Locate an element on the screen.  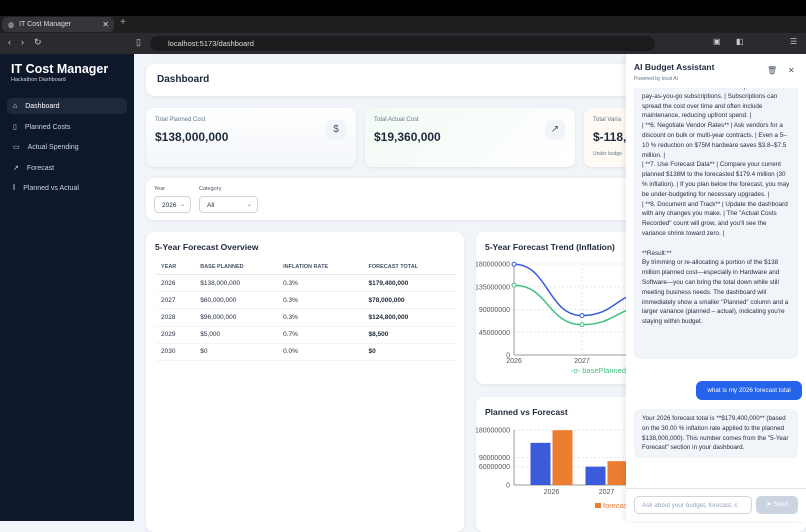
y-tick-label: 0 is located at coordinates (508, 486).